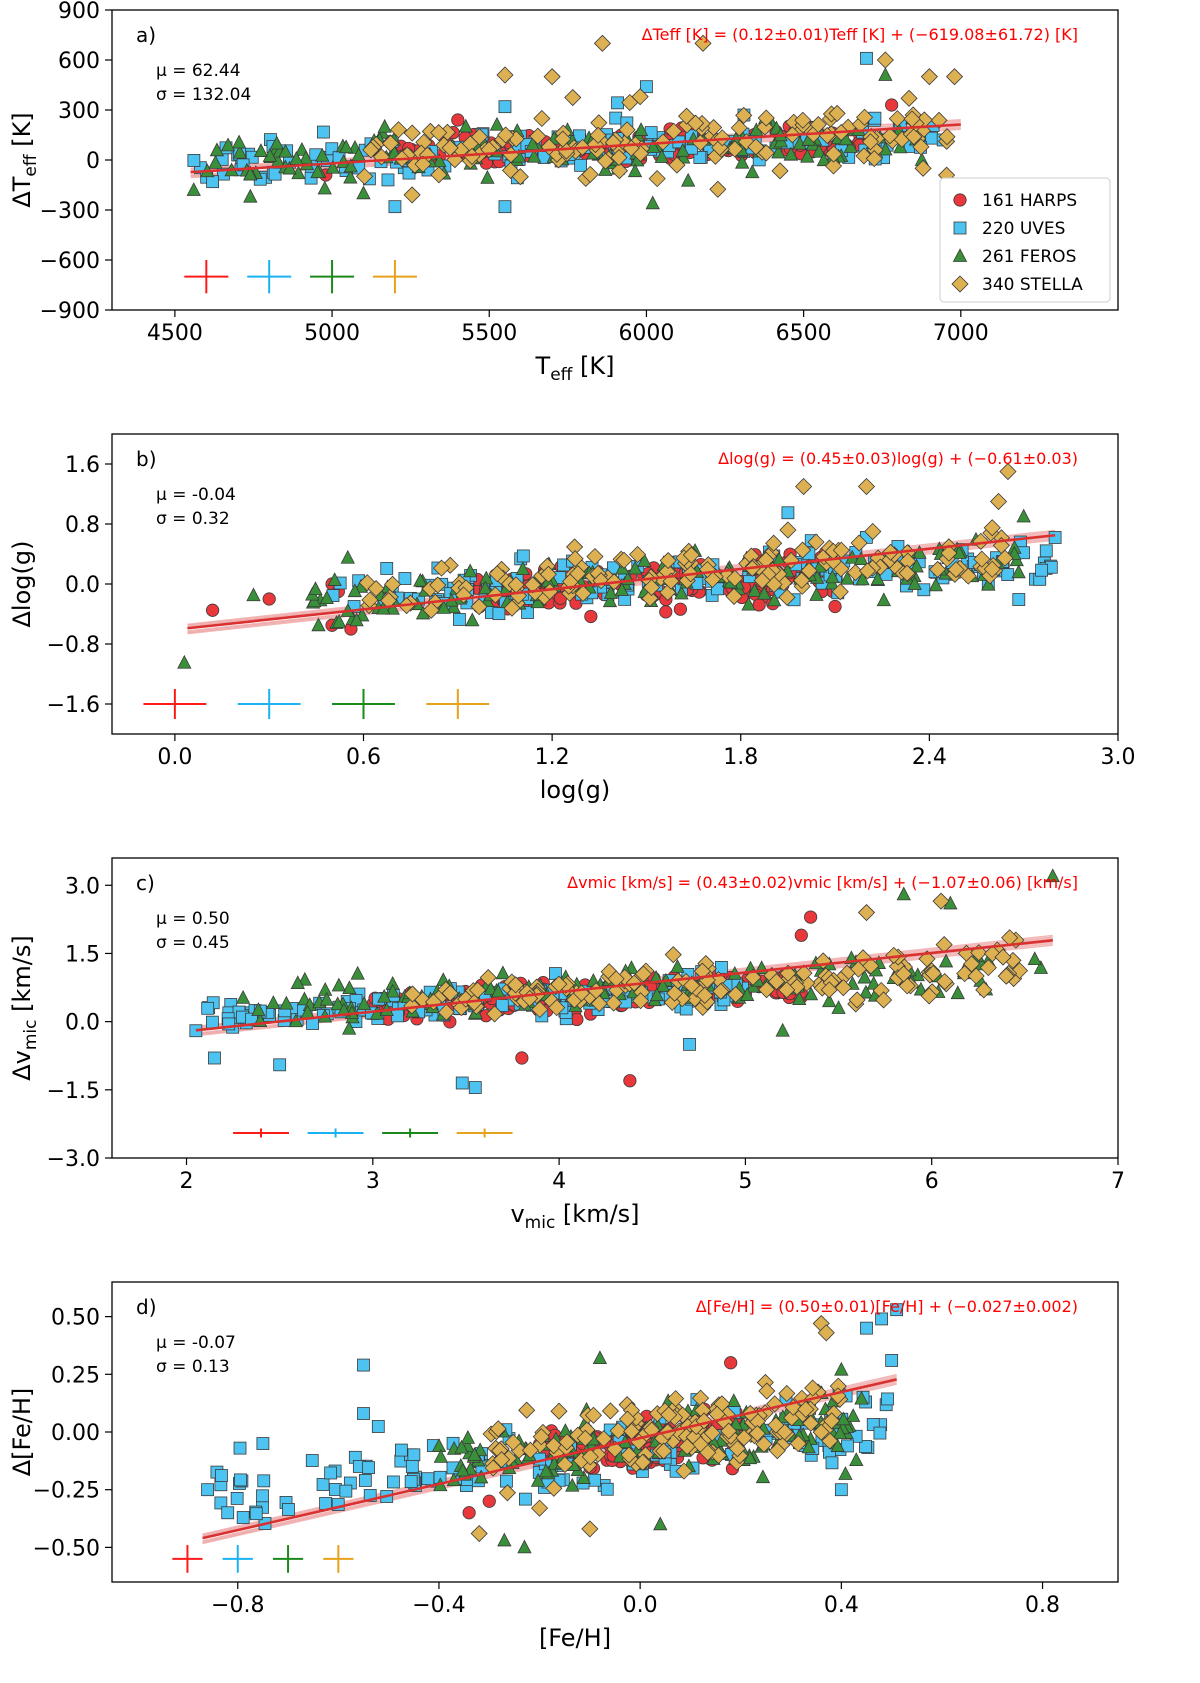 This screenshot has height=1683, width=1200. I want to click on y-tick-label: −0.8, so click(73, 645).